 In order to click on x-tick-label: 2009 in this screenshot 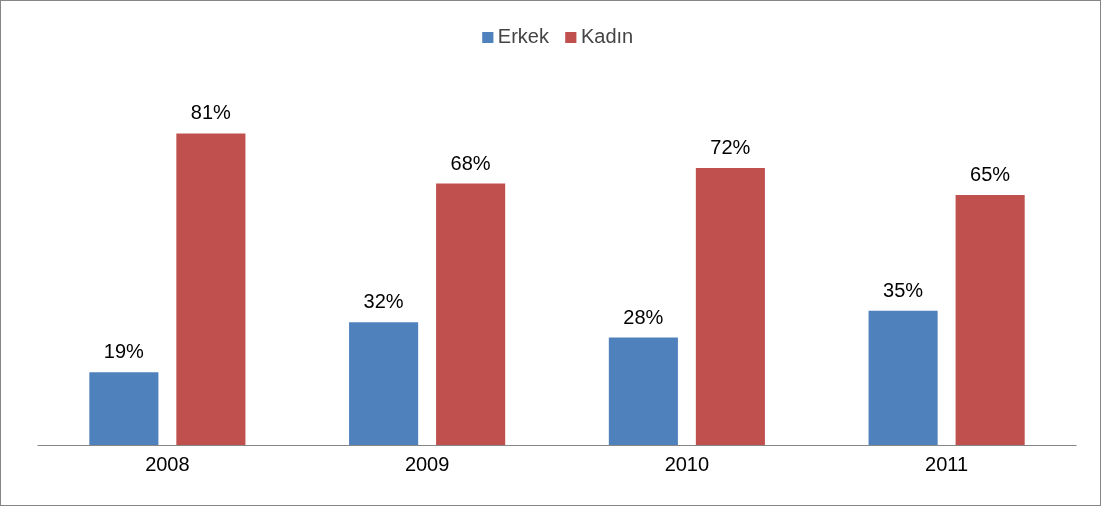, I will do `click(427, 463)`.